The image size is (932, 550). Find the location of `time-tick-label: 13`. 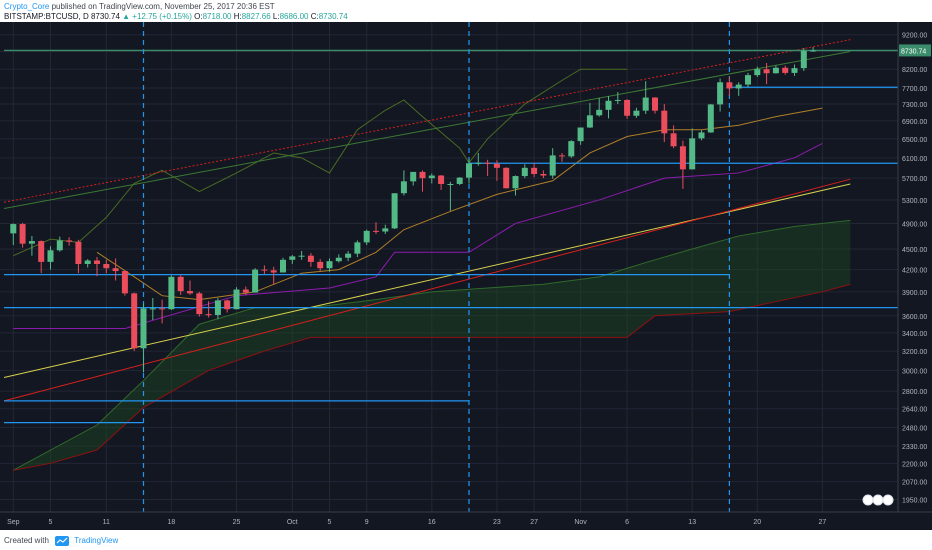

time-tick-label: 13 is located at coordinates (692, 522).